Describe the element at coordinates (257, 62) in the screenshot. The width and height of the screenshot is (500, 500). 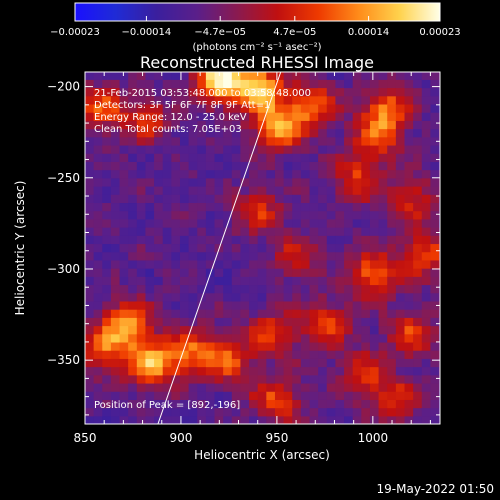
I see `chart-title: Reconstructed RHESSI Image` at that location.